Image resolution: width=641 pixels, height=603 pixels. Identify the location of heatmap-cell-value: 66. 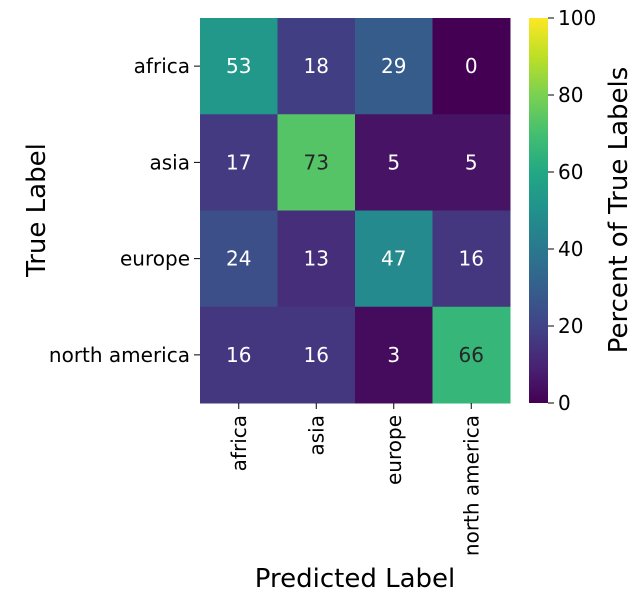
(471, 355).